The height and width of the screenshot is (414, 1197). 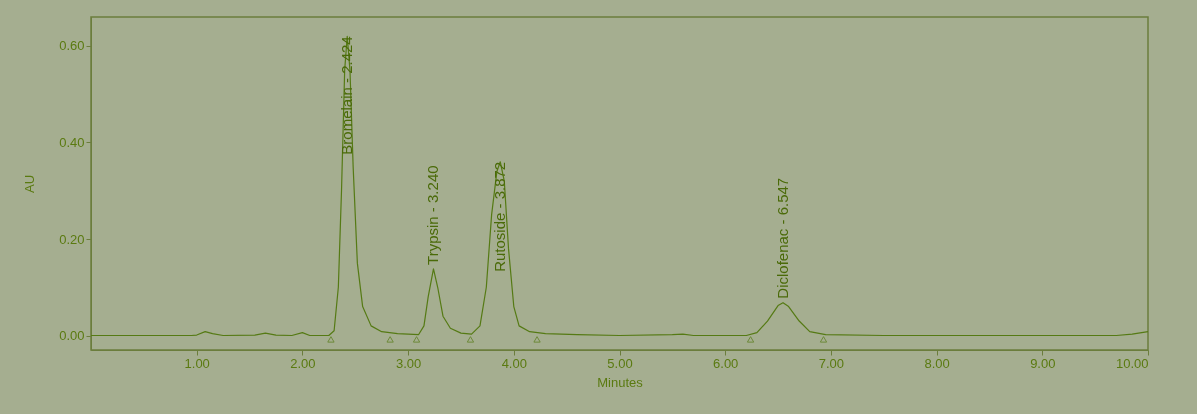 I want to click on annotation: Bromelain - 2.424, so click(x=347, y=95).